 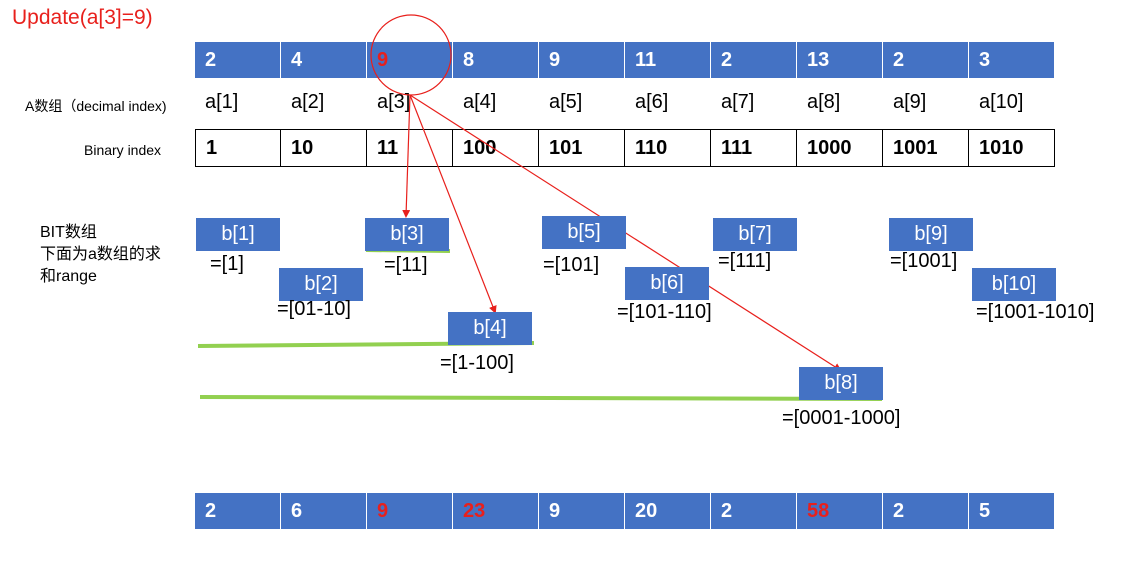 What do you see at coordinates (754, 148) in the screenshot?
I see `binary-cell: 111` at bounding box center [754, 148].